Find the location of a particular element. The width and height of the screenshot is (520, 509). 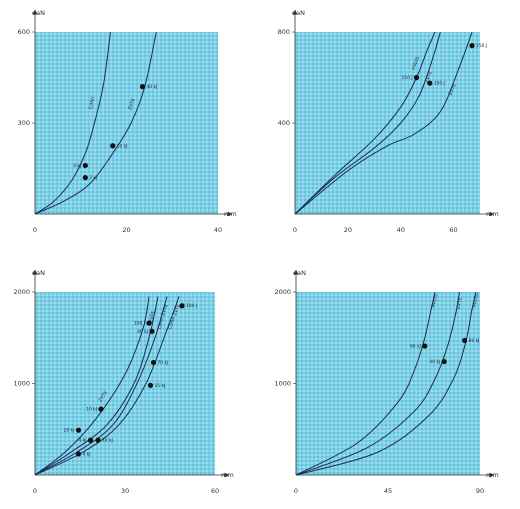

series-label: C/HVI is located at coordinates (92, 103).